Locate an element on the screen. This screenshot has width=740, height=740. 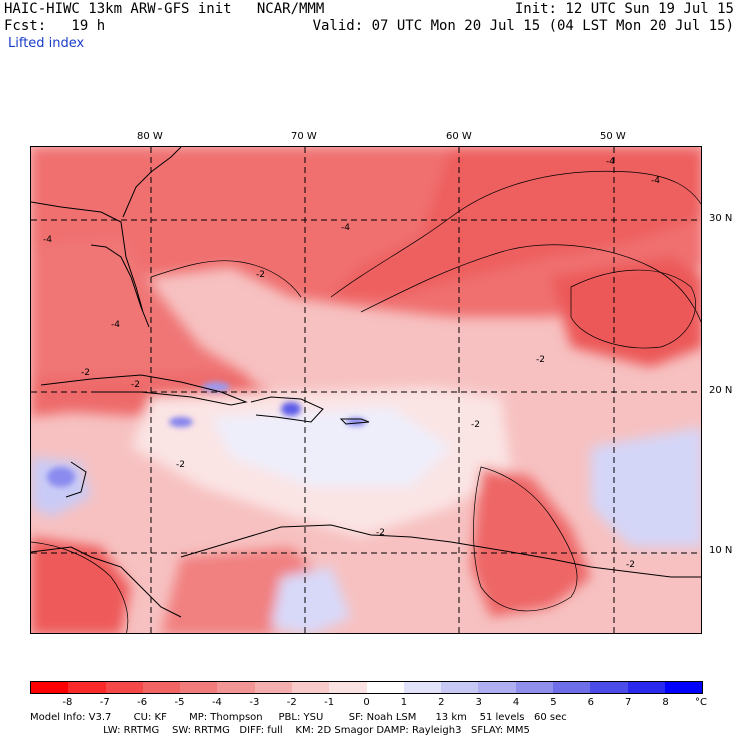
colorbar-tick-label: 1 is located at coordinates (404, 702).